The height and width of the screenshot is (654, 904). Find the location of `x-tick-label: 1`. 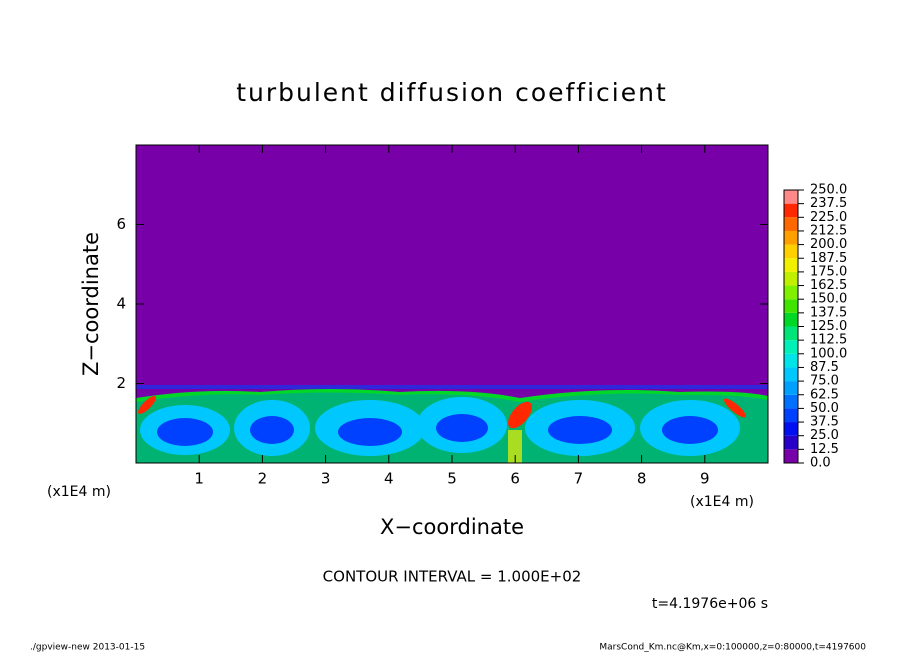

x-tick-label: 1 is located at coordinates (199, 479).